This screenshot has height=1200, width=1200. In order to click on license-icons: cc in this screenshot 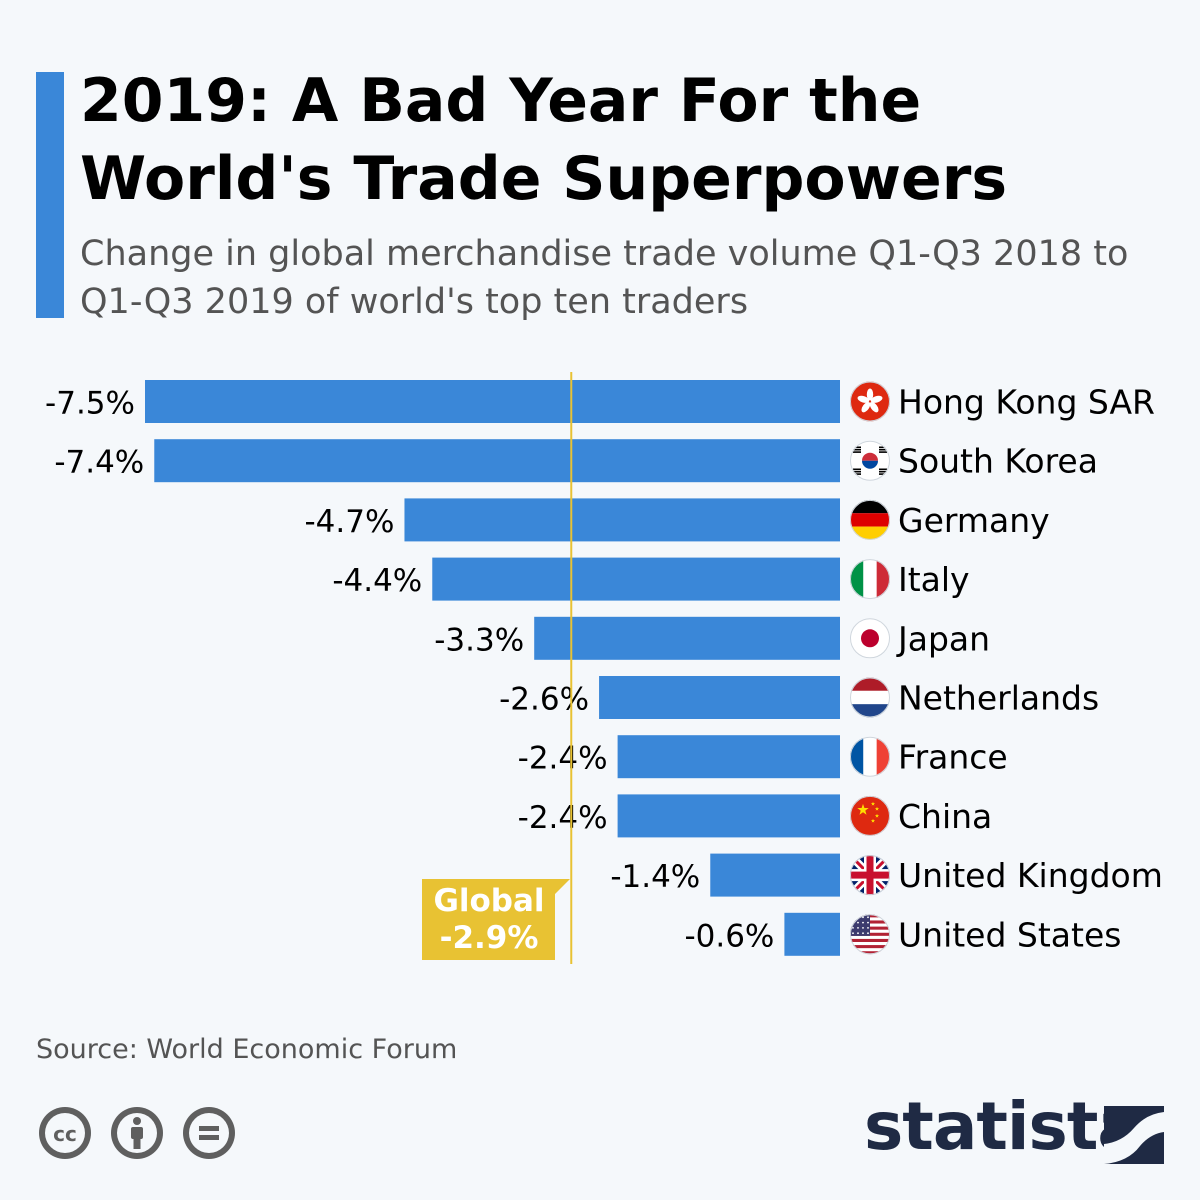, I will do `click(137, 1133)`.